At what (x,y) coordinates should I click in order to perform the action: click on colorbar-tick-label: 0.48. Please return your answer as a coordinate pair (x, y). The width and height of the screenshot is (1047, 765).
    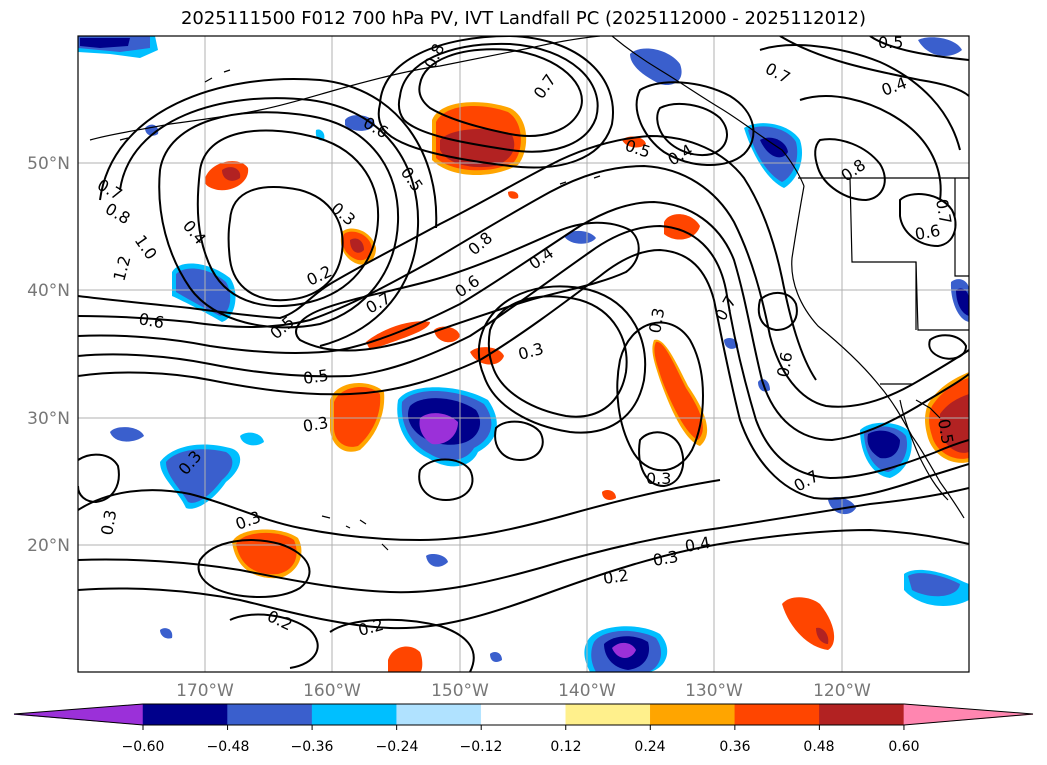
    Looking at the image, I should click on (818, 747).